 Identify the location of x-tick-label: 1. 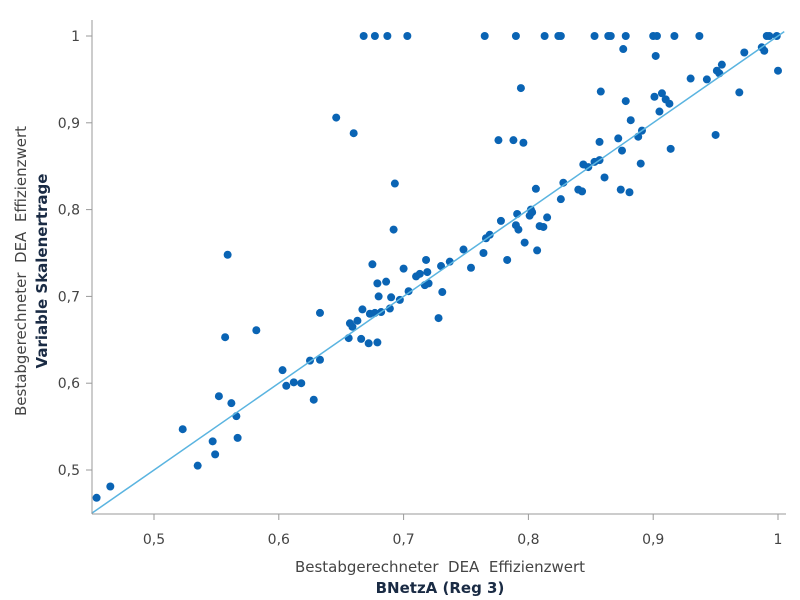
(778, 540).